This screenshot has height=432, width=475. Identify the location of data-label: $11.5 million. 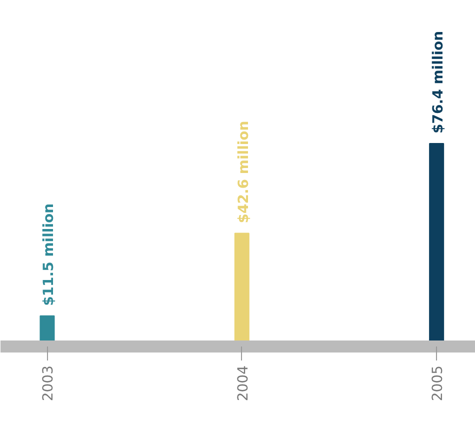
(49, 254).